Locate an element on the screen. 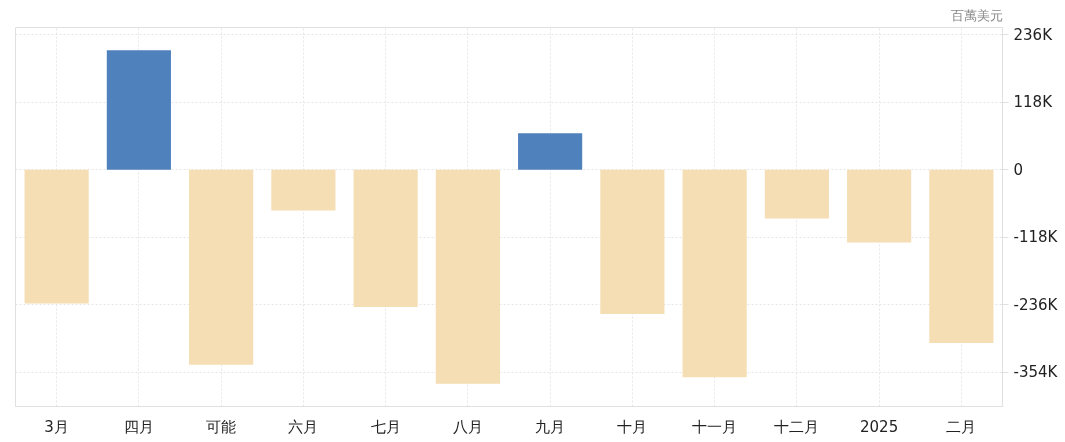 This screenshot has width=1065, height=442. x-tick-label: 六月 is located at coordinates (303, 426).